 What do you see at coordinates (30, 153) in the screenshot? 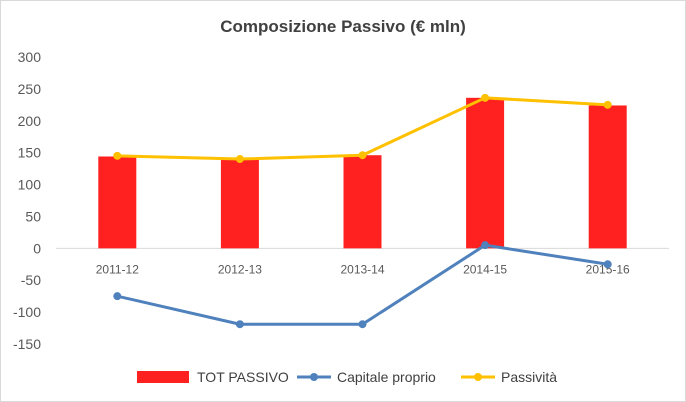
I see `y-tick-label: 150` at bounding box center [30, 153].